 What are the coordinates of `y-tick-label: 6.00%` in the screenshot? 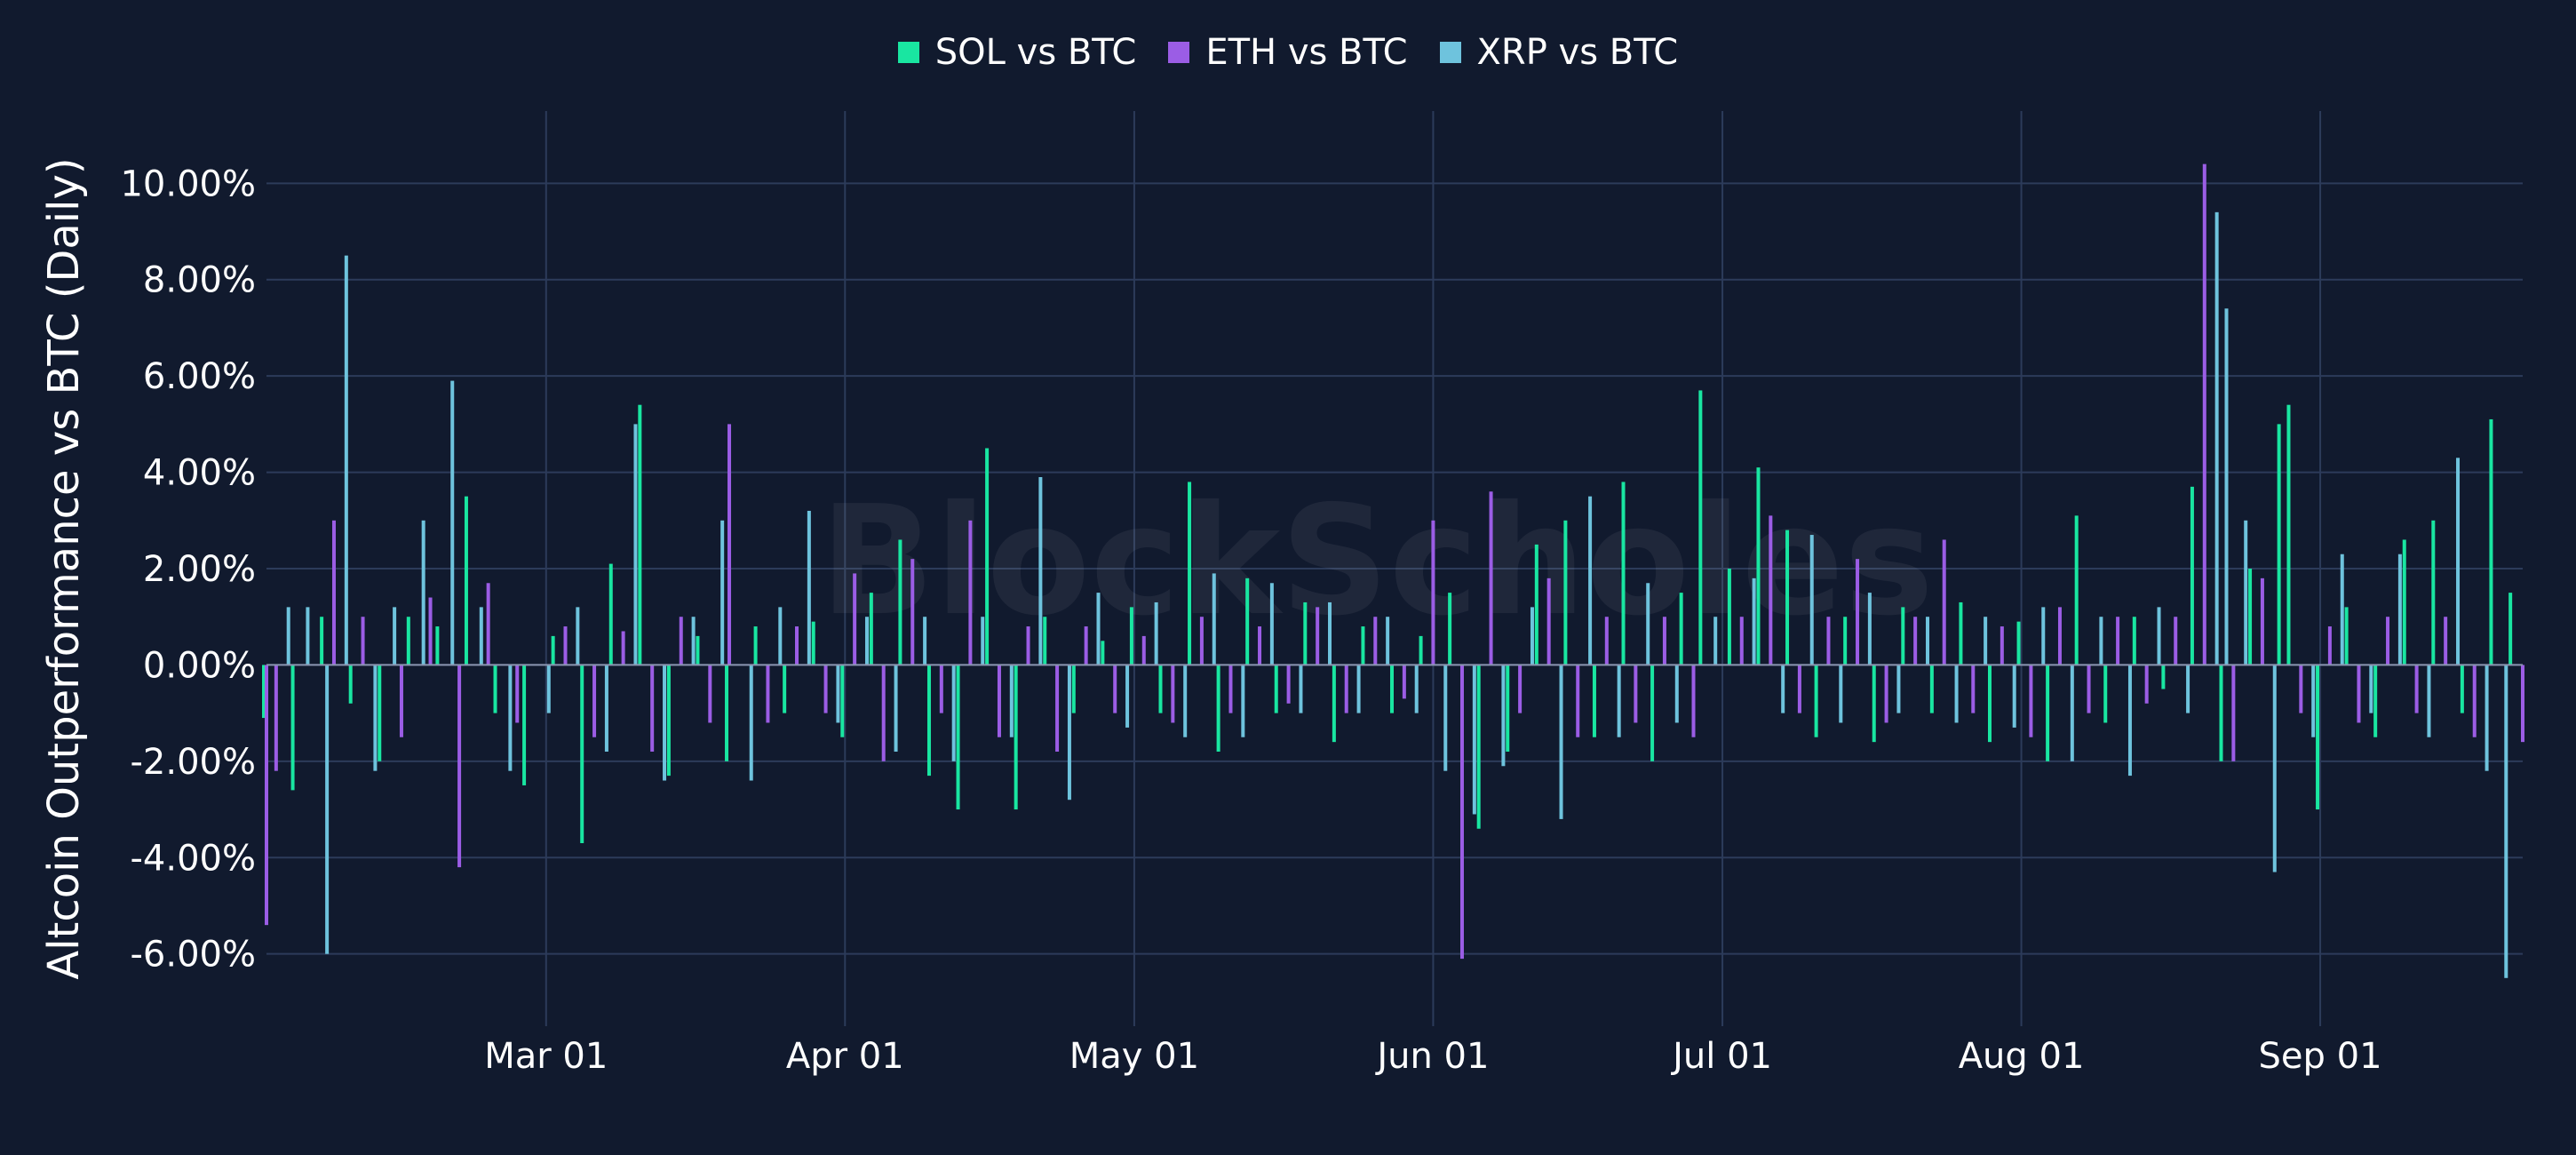 It's located at (199, 376).